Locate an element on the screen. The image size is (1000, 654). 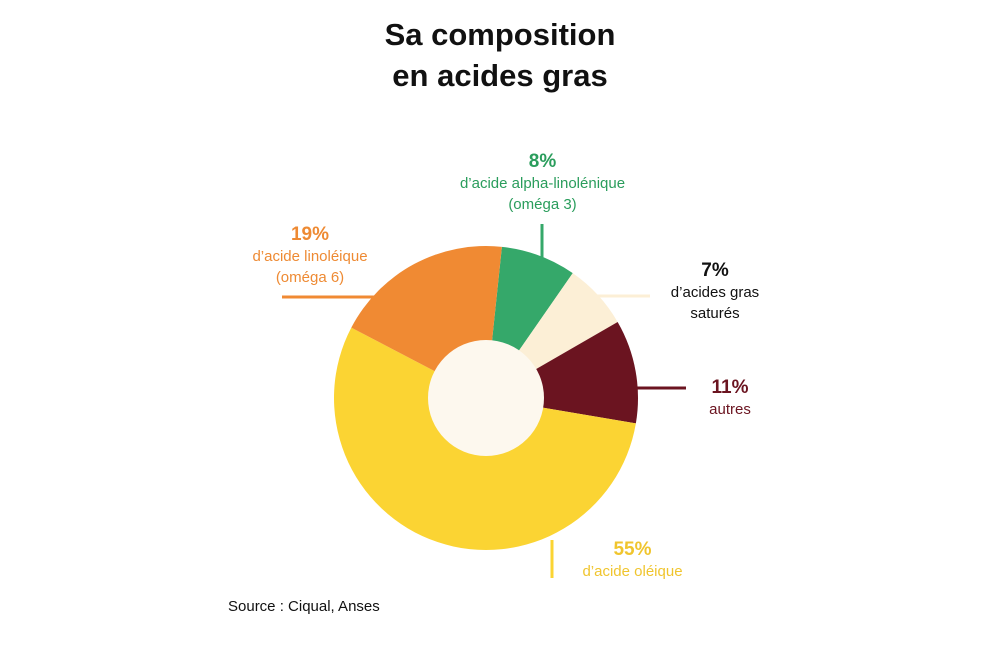
label-alpha-linolenic: 8% d’acide alpha-linolénique (oméga 3) is located at coordinates (542, 182).